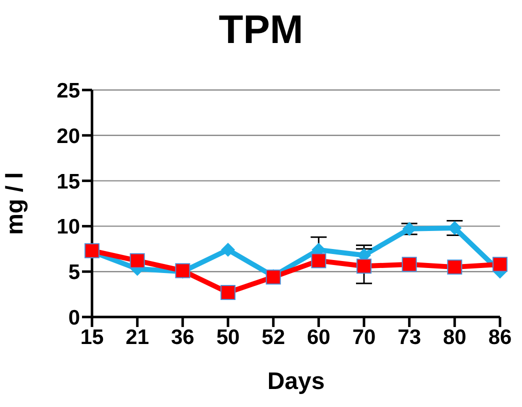  Describe the element at coordinates (68, 182) in the screenshot. I see `y-tick-label: 15` at that location.